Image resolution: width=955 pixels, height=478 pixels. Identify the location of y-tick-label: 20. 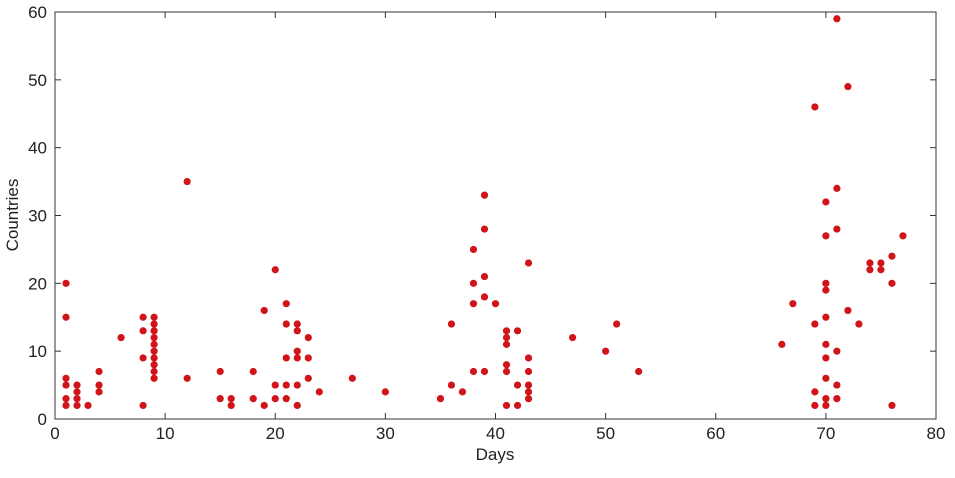
(37, 283).